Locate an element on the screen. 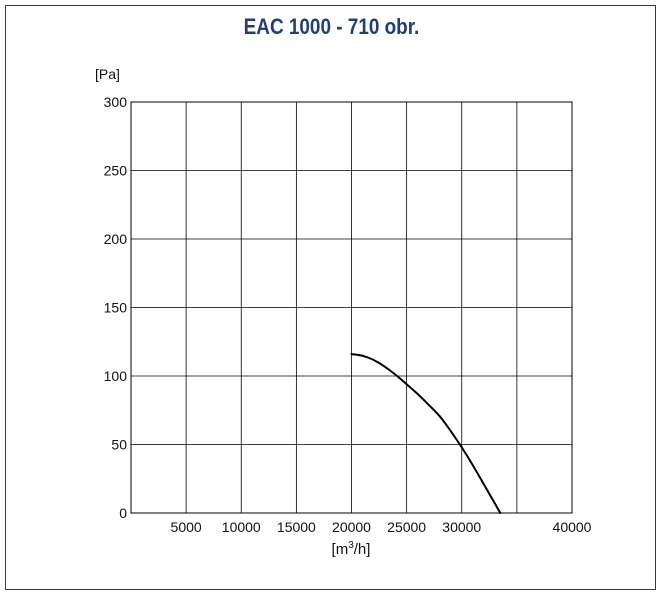 This screenshot has height=598, width=663. y-tick-label: 300 is located at coordinates (116, 102).